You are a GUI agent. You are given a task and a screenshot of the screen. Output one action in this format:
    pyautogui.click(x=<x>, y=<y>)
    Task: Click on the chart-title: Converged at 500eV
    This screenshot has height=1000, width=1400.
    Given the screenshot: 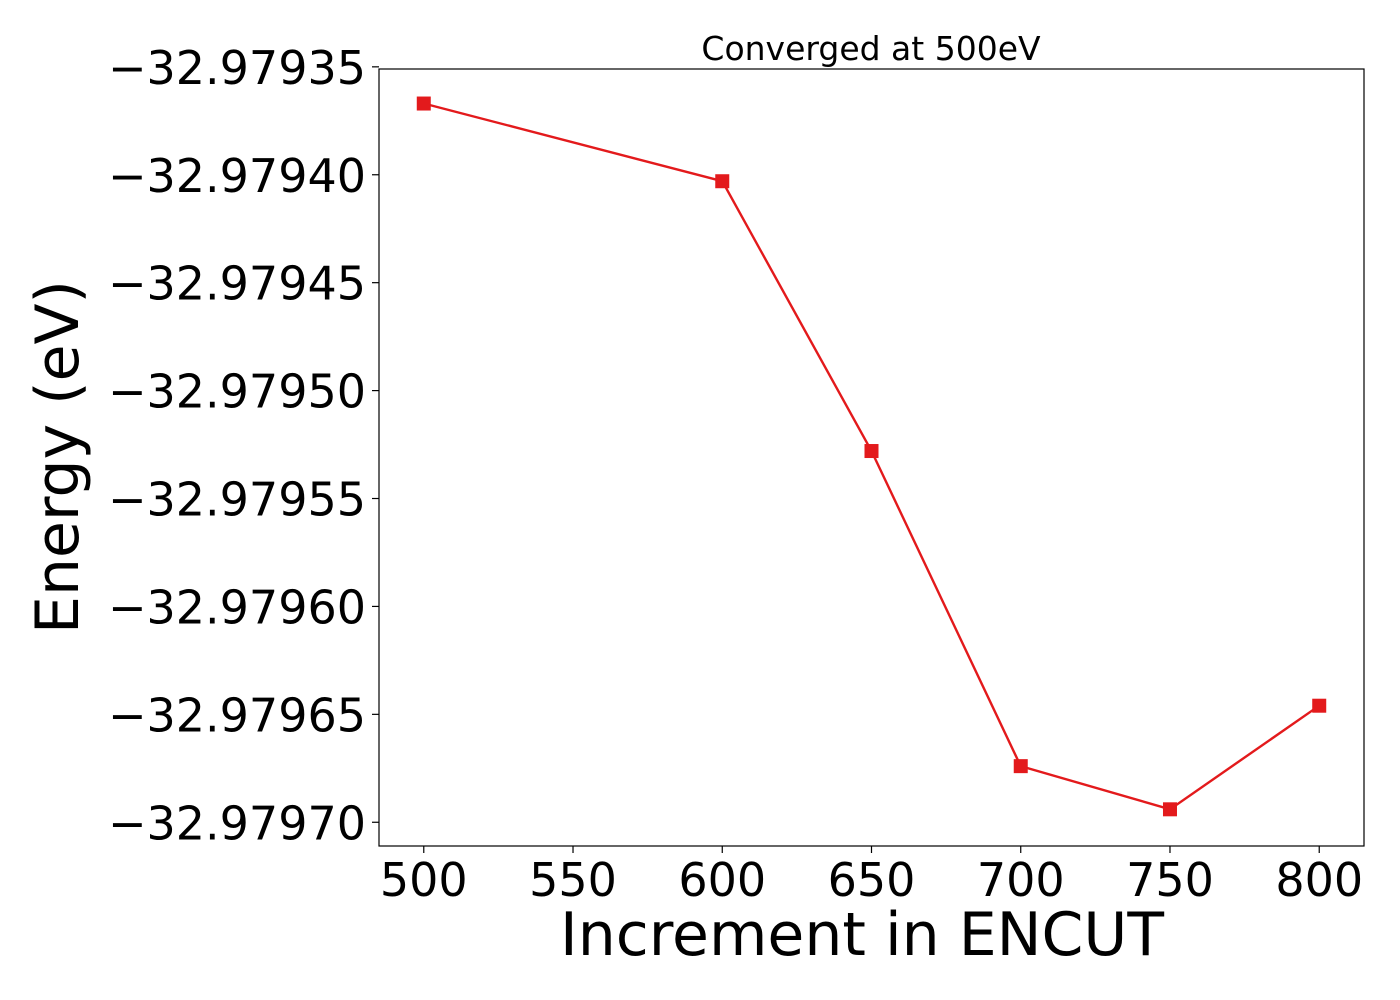 What is the action you would take?
    pyautogui.click(x=871, y=48)
    